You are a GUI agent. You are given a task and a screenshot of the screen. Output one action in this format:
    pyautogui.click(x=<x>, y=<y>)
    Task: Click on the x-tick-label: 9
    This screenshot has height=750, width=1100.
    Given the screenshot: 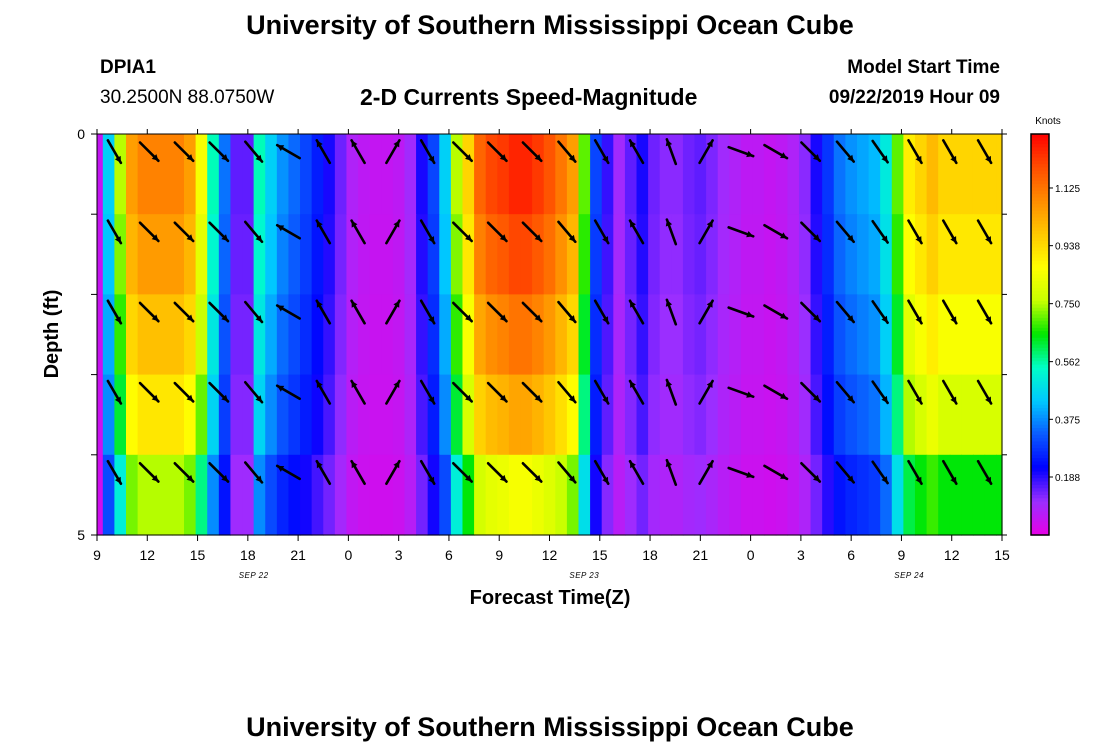 What is the action you would take?
    pyautogui.click(x=499, y=555)
    